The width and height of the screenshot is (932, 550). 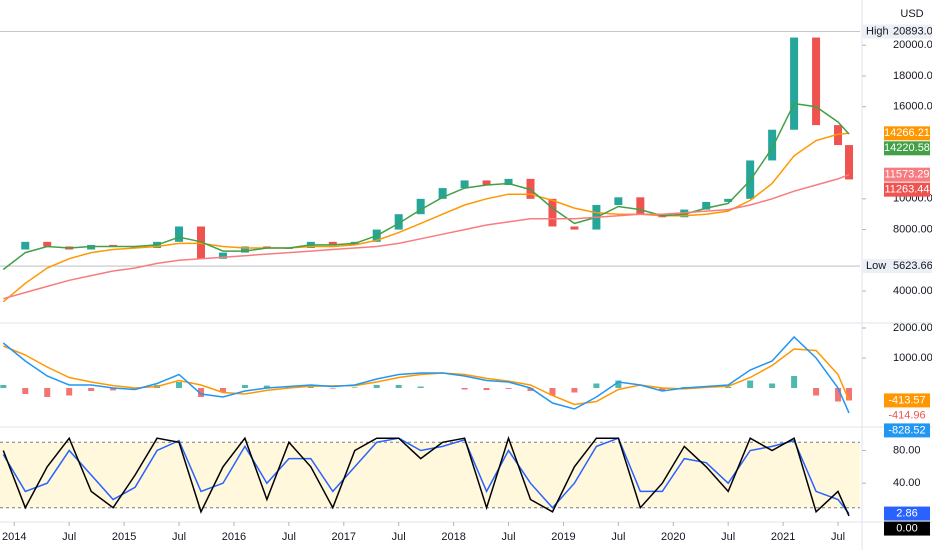 What do you see at coordinates (912, 229) in the screenshot?
I see `y-tick-label: 8000.00` at bounding box center [912, 229].